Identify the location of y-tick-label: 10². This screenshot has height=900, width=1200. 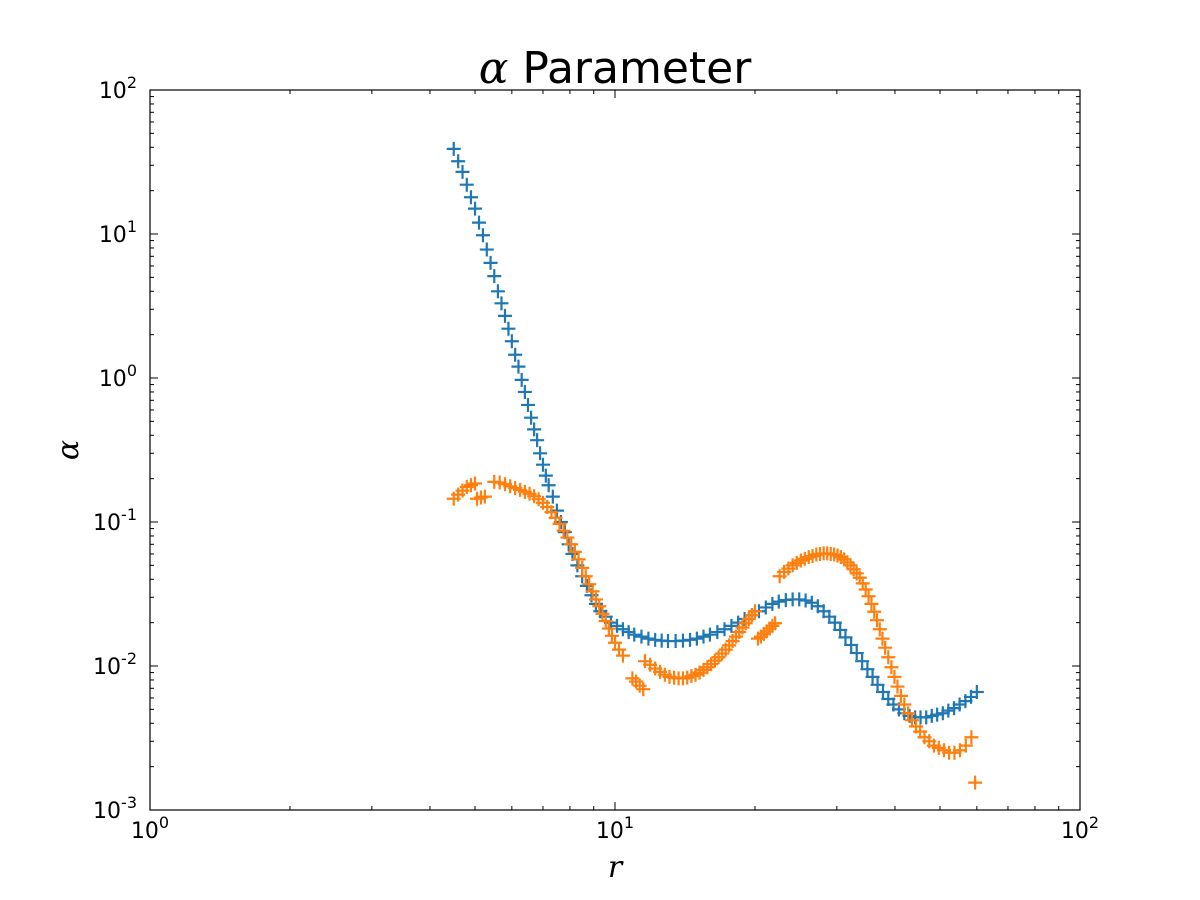
(118, 88).